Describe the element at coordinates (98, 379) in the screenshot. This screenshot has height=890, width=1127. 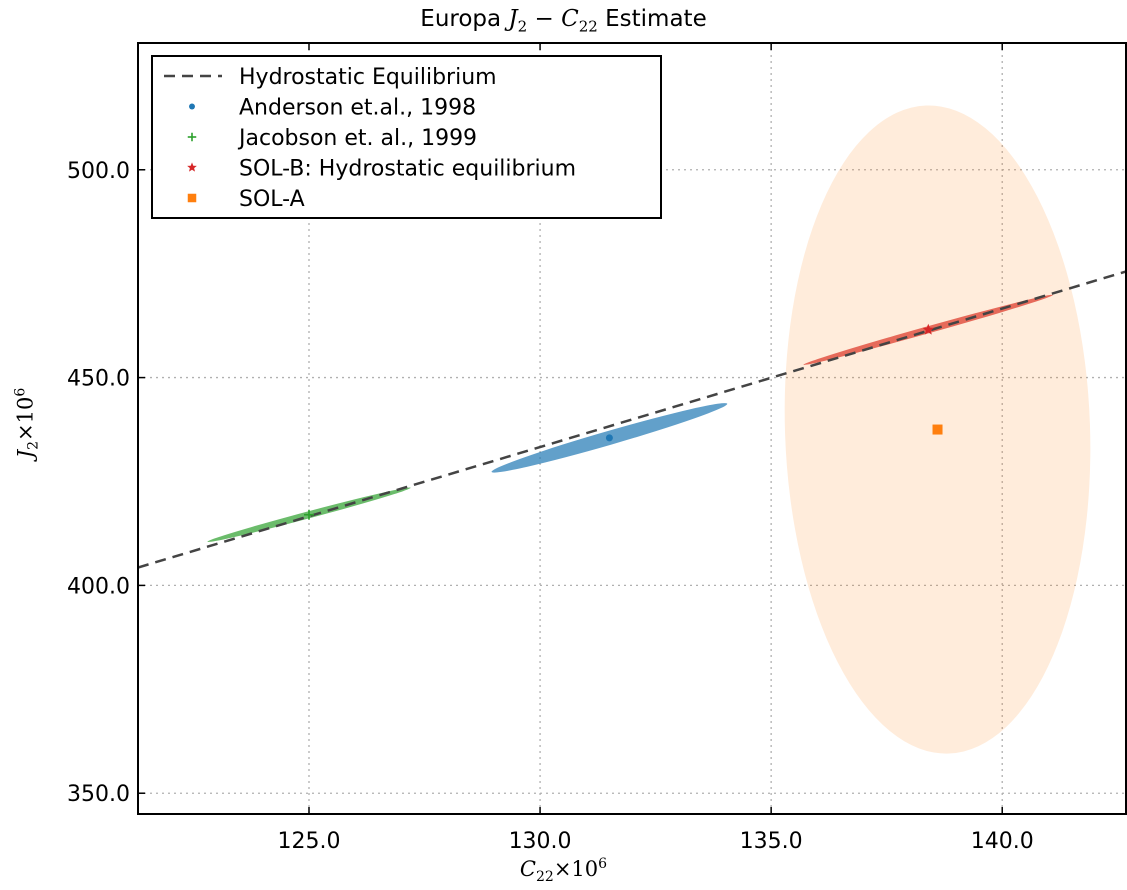
I see `y-tick-label: 450.0` at that location.